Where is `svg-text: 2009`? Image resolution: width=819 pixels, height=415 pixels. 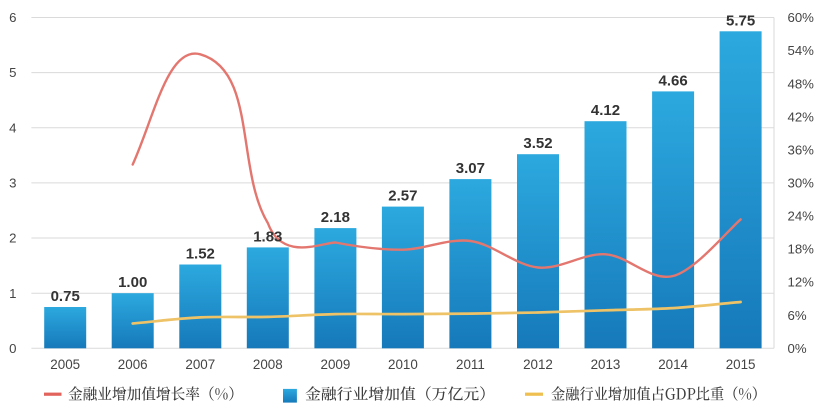
svg-text: 2009 is located at coordinates (336, 364).